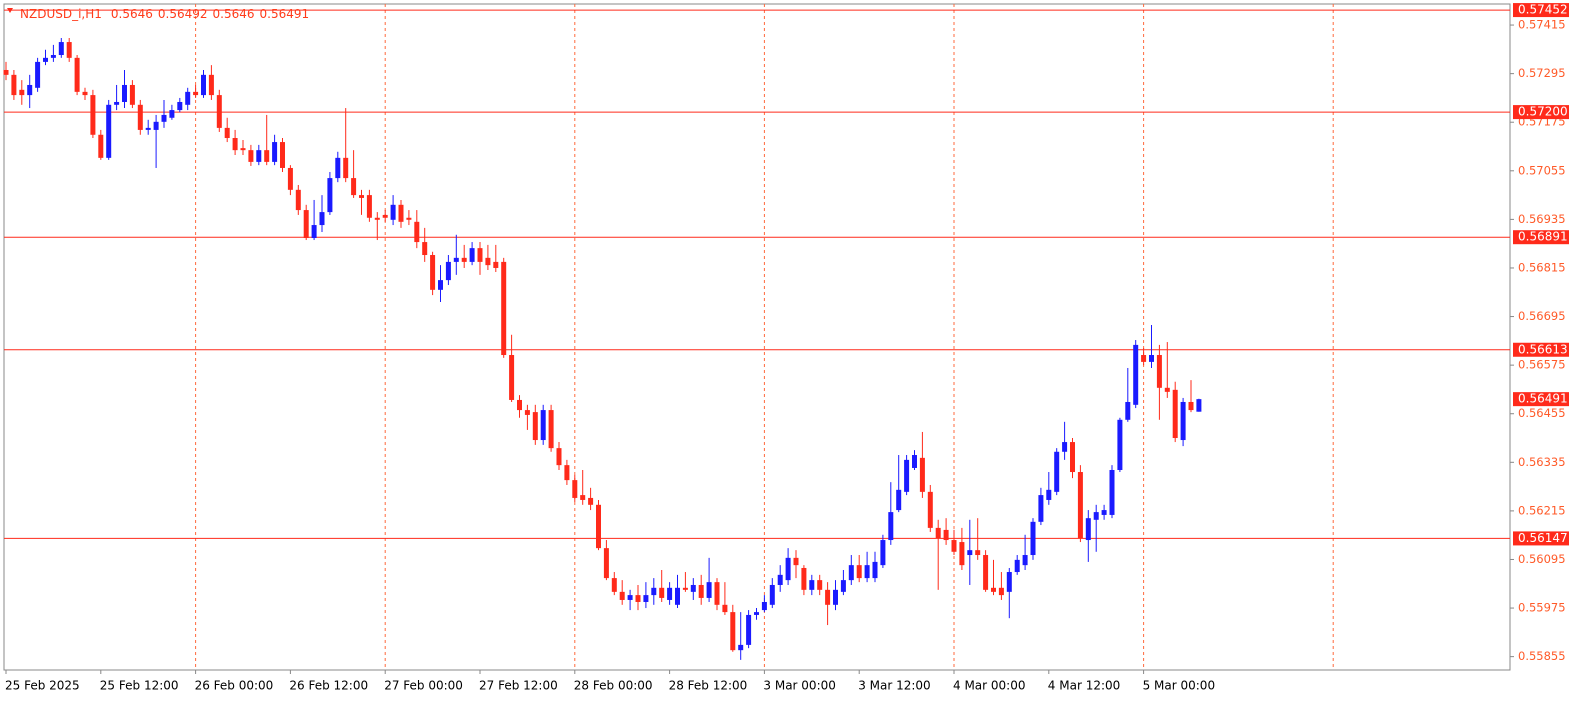  Describe the element at coordinates (1542, 219) in the screenshot. I see `y-tick-label: 0.56935` at that location.